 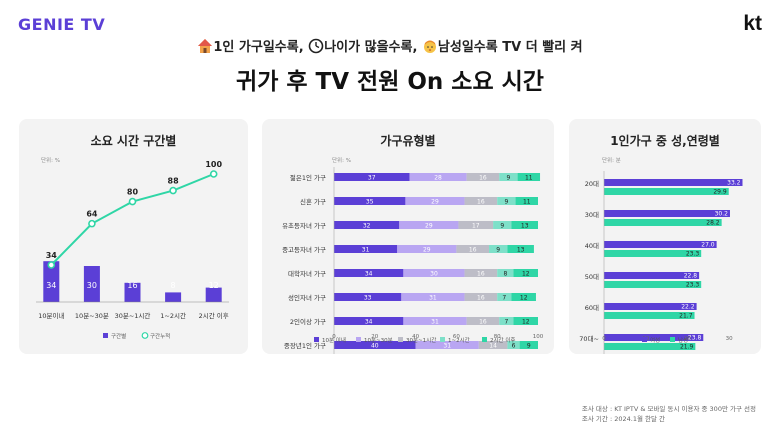 I want to click on x-tick-label: 100, so click(x=538, y=337).